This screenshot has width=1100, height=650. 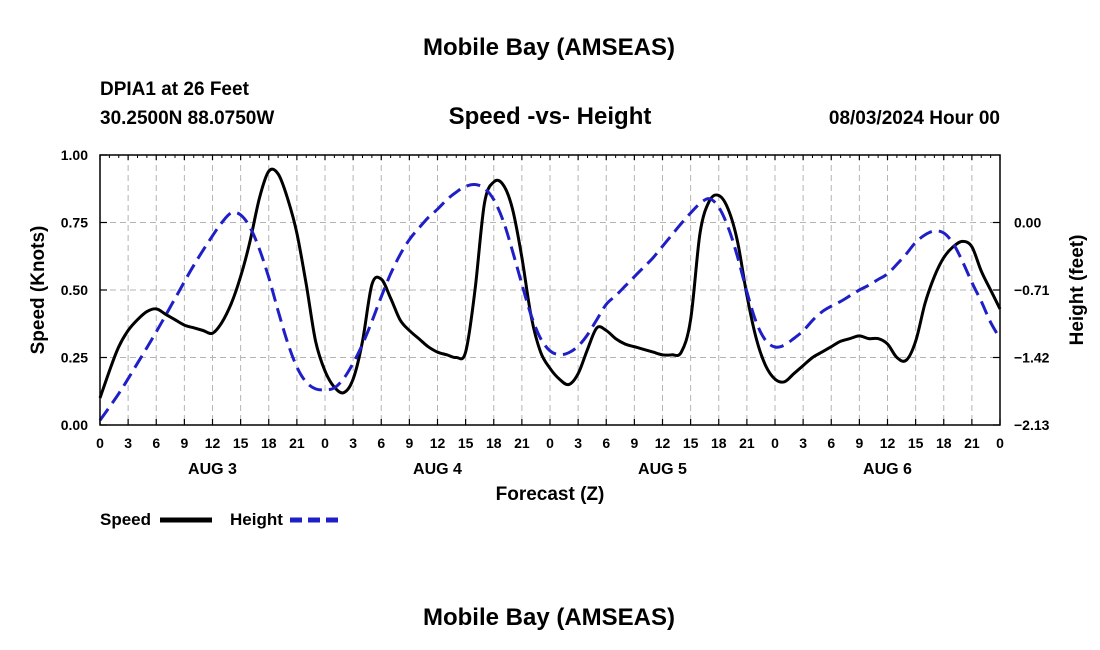 What do you see at coordinates (74, 425) in the screenshot?
I see `y-left-tick-label: 0.00` at bounding box center [74, 425].